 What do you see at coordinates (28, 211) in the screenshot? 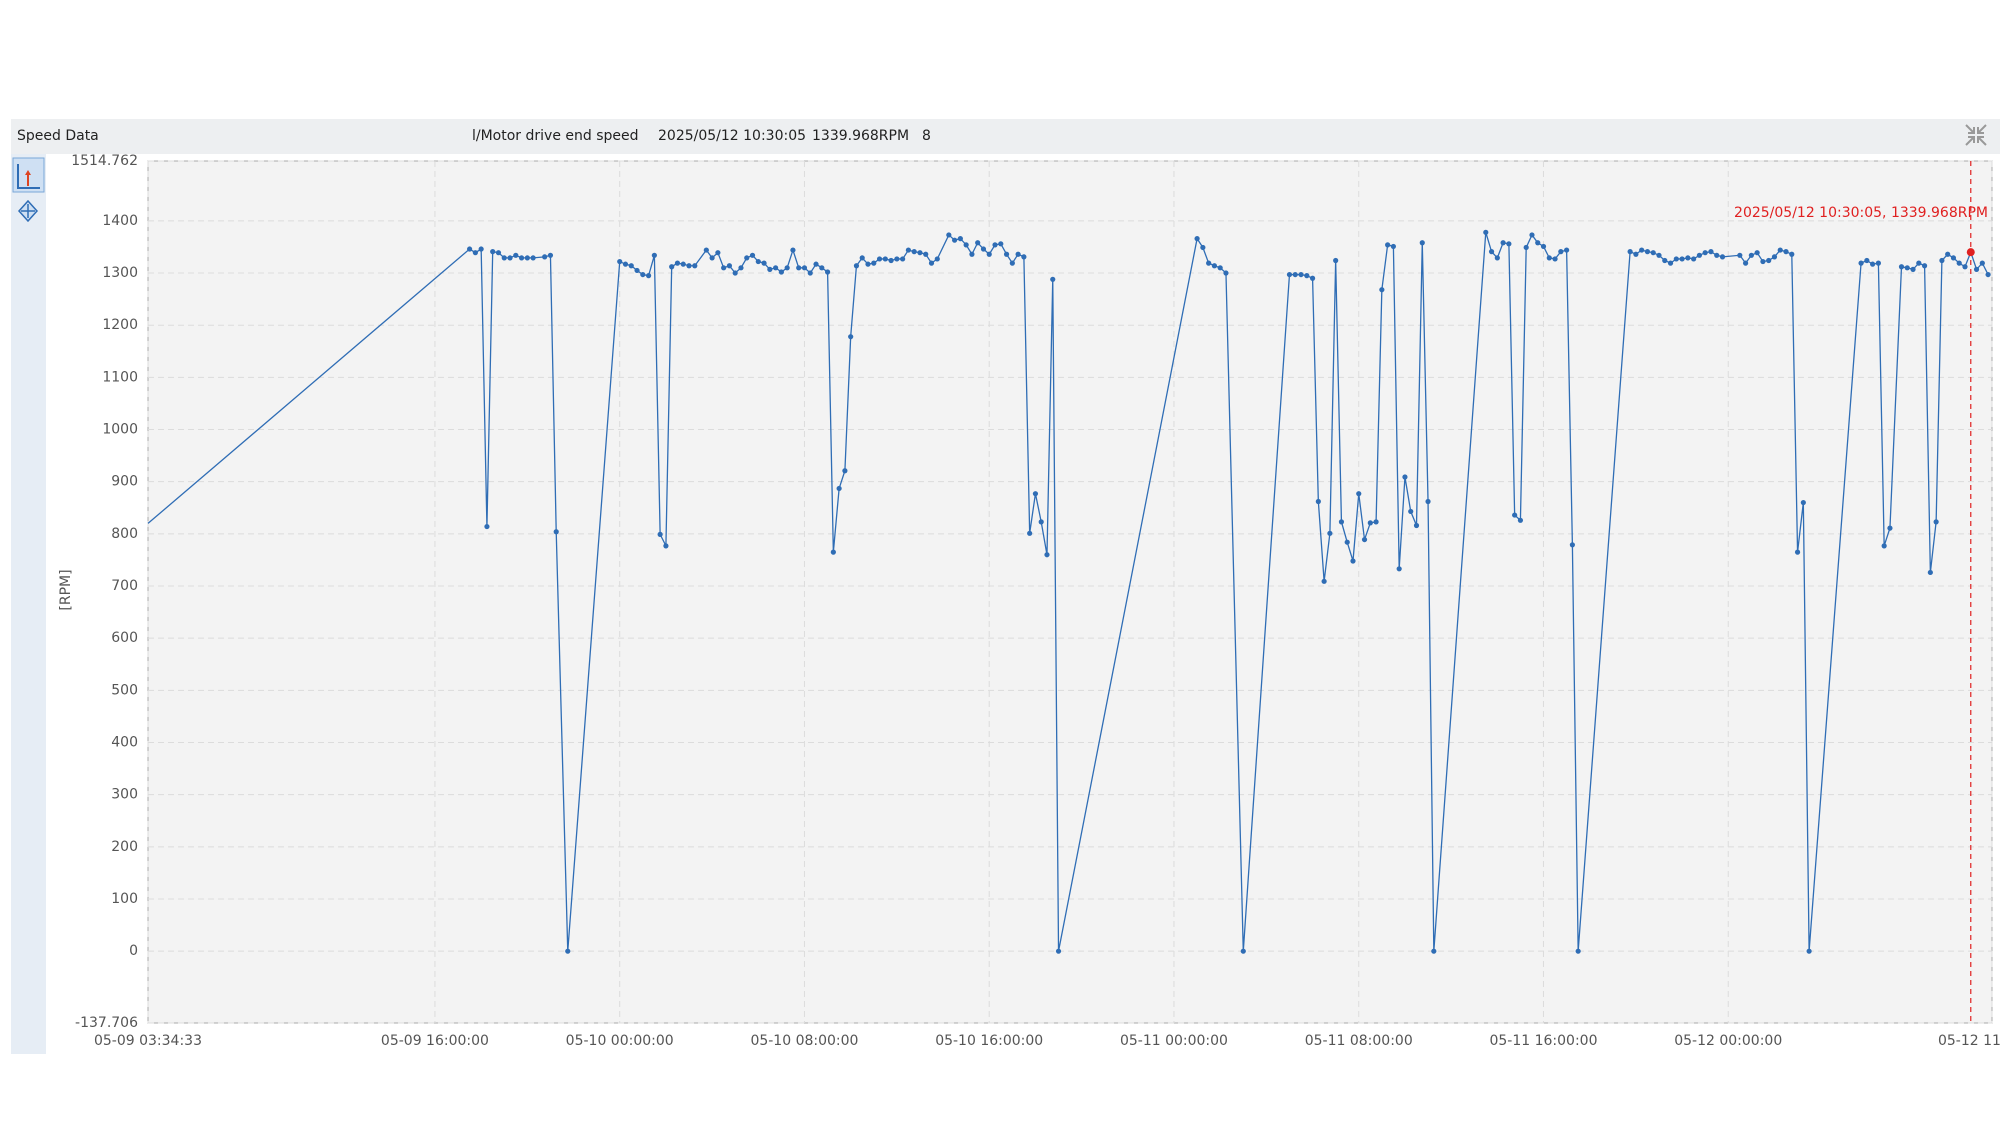
I see `pan-tool-button` at bounding box center [28, 211].